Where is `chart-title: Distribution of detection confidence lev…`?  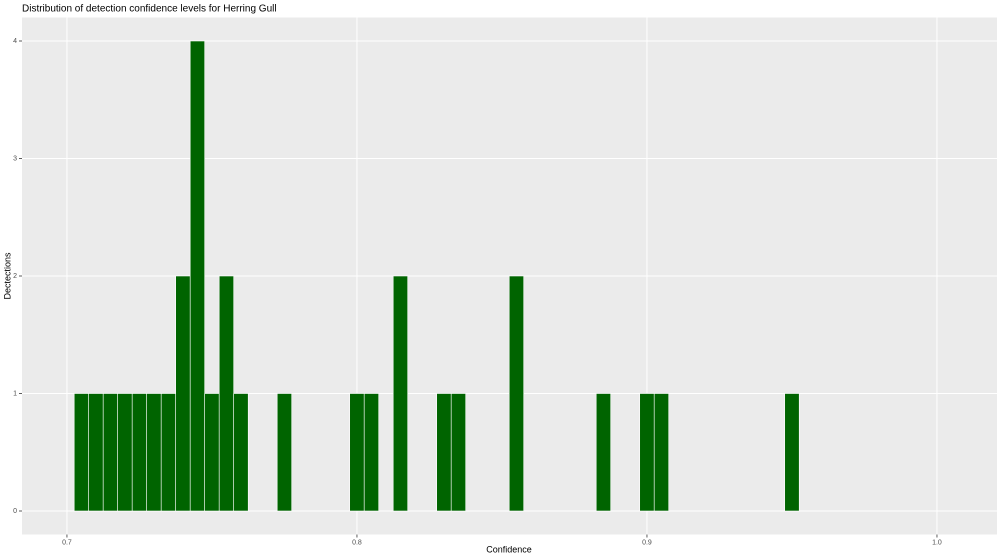
chart-title: Distribution of detection confidence lev… is located at coordinates (149, 9).